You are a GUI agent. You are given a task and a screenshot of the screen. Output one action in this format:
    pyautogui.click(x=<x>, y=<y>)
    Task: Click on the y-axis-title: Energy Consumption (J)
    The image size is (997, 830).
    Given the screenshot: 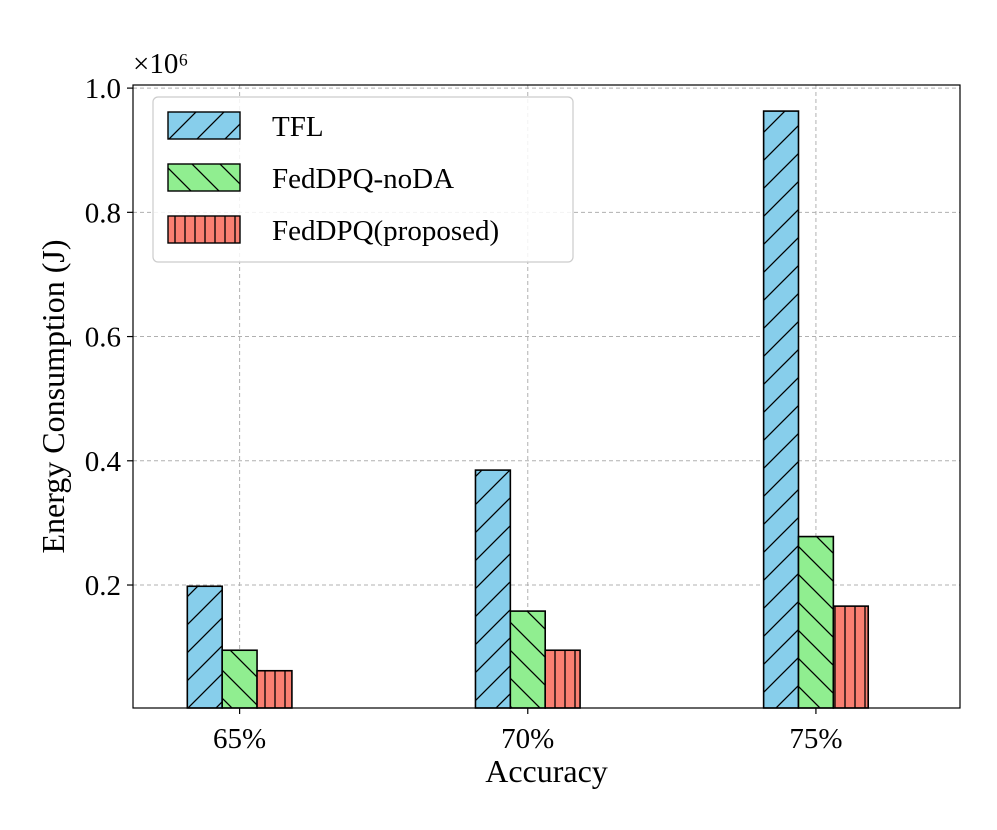 What is the action you would take?
    pyautogui.click(x=53, y=396)
    